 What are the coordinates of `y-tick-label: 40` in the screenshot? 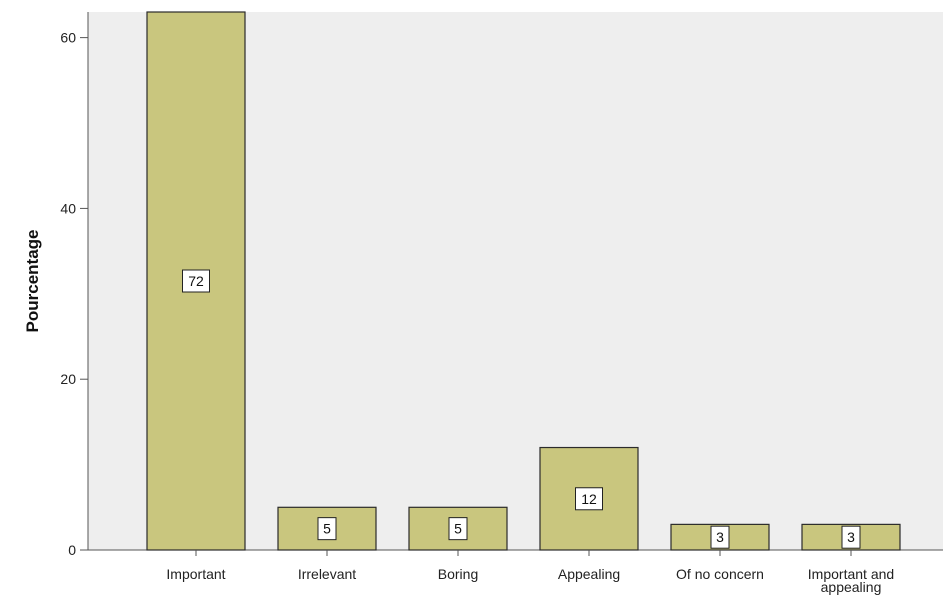 It's located at (68, 208).